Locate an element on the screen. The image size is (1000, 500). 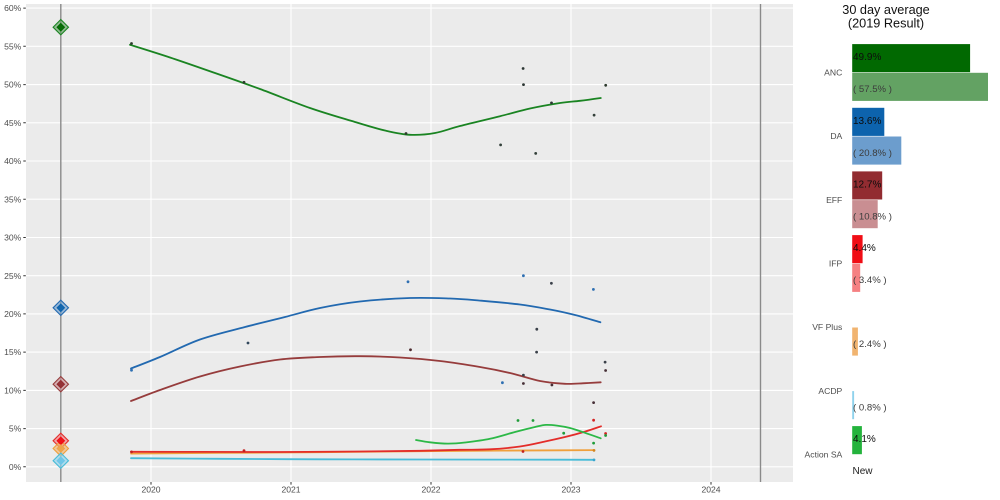
svg-text: 50% is located at coordinates (13, 85).